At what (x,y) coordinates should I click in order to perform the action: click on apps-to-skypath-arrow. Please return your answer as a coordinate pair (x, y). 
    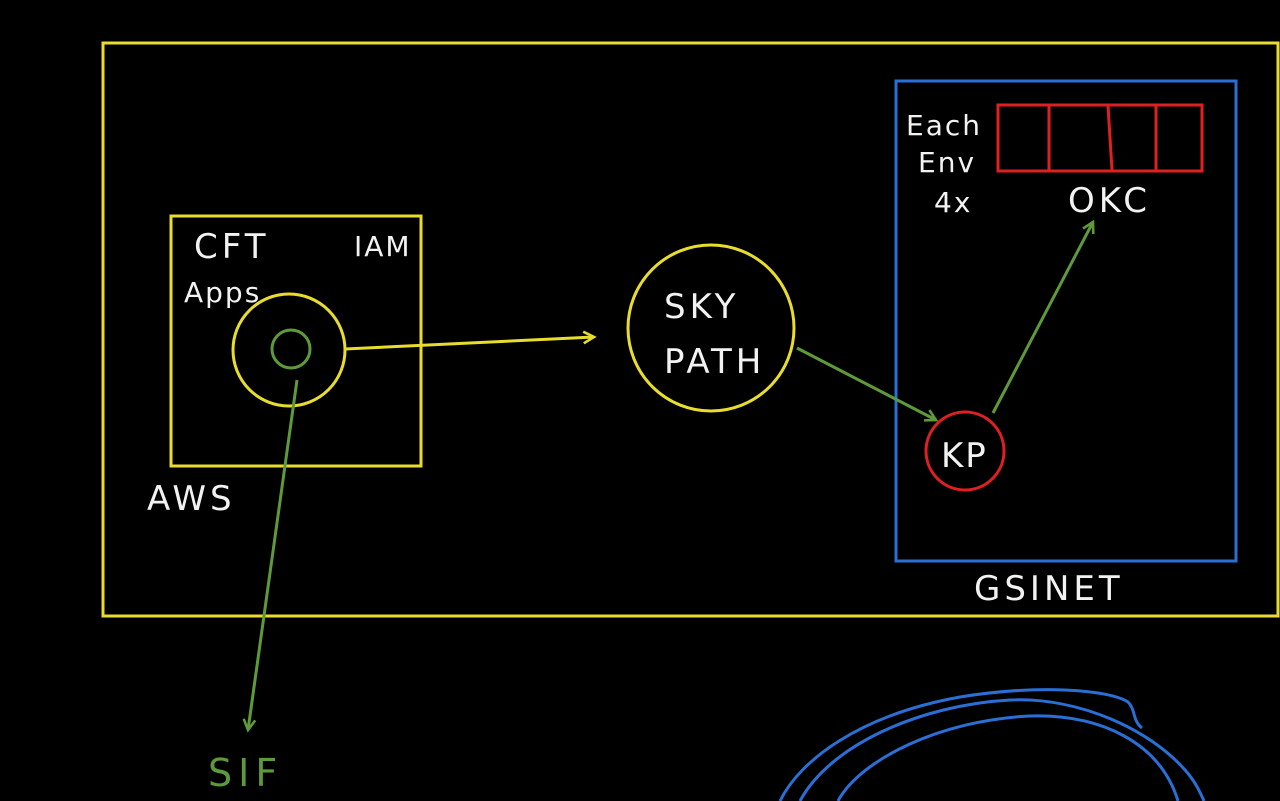
    Looking at the image, I should click on (469, 344).